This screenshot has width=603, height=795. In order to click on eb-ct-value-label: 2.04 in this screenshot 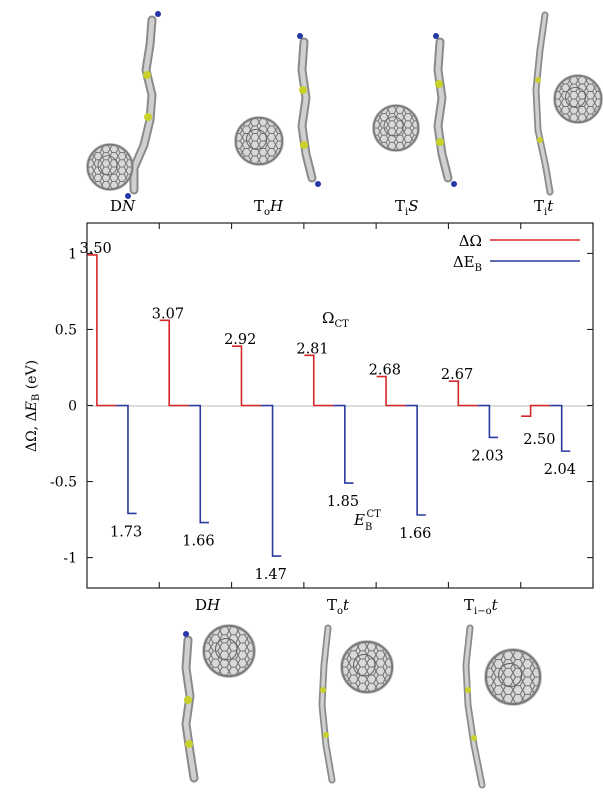, I will do `click(560, 470)`.